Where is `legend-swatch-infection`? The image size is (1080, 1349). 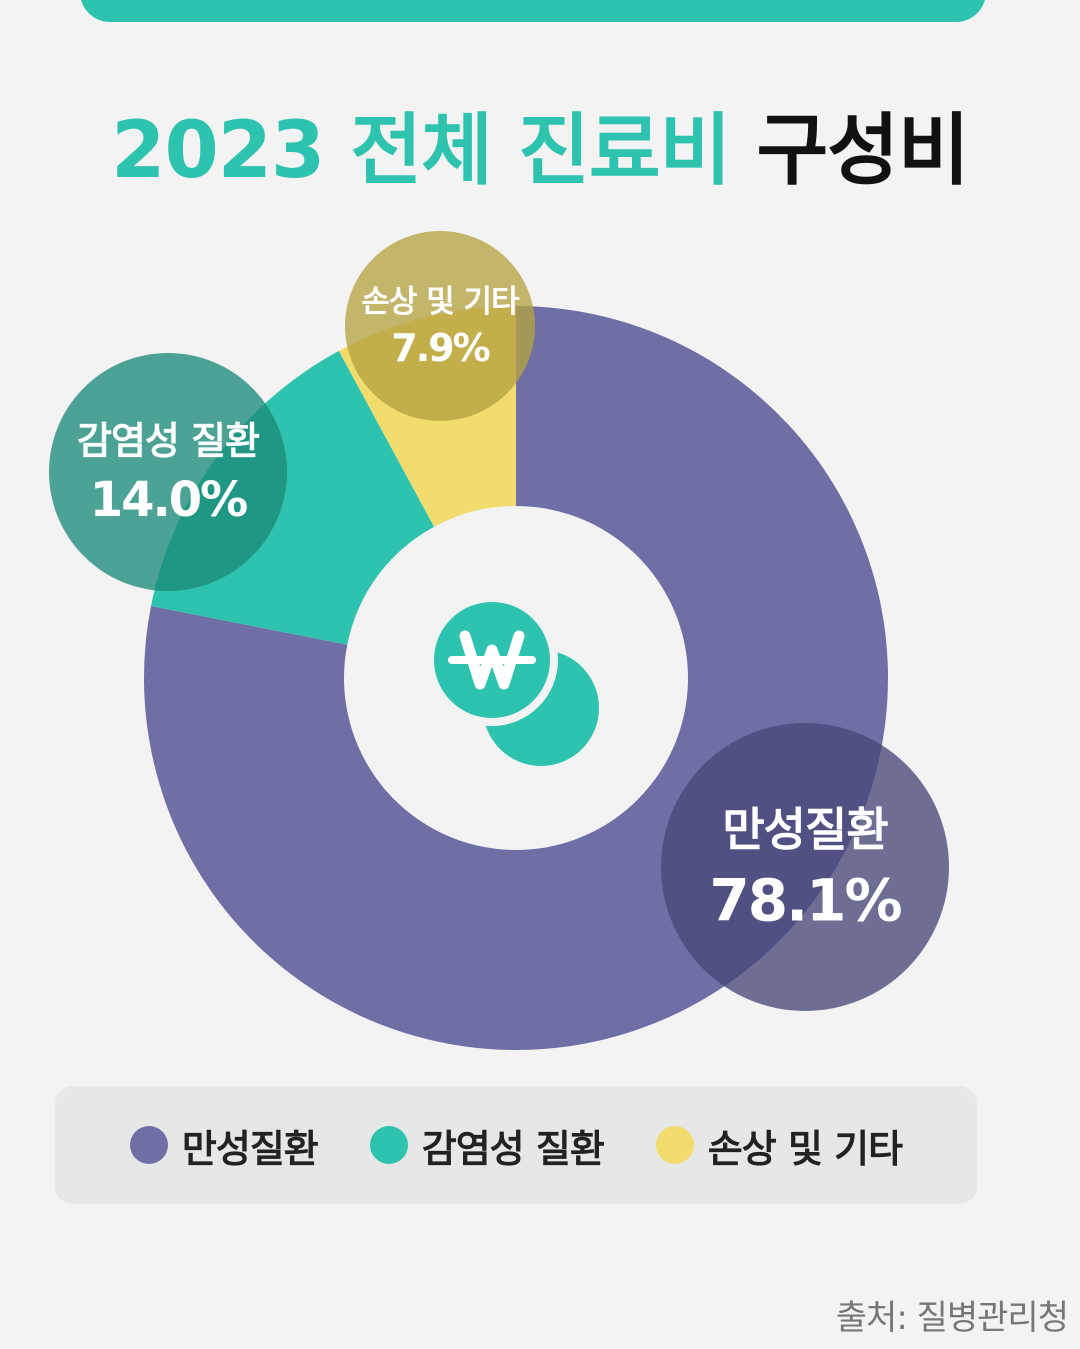
legend-swatch-infection is located at coordinates (388, 1145).